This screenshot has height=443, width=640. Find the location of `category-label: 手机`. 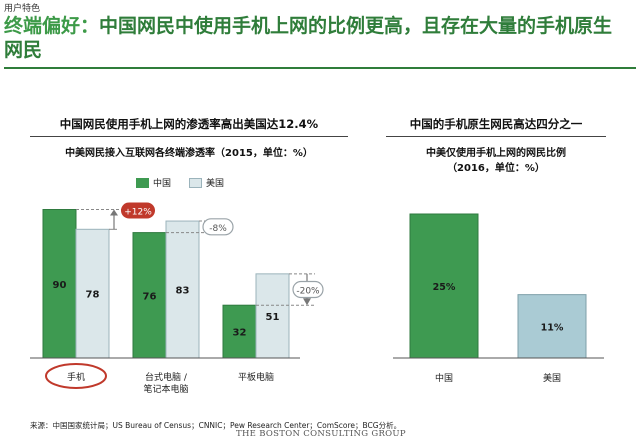

category-label: 手机 is located at coordinates (76, 377).